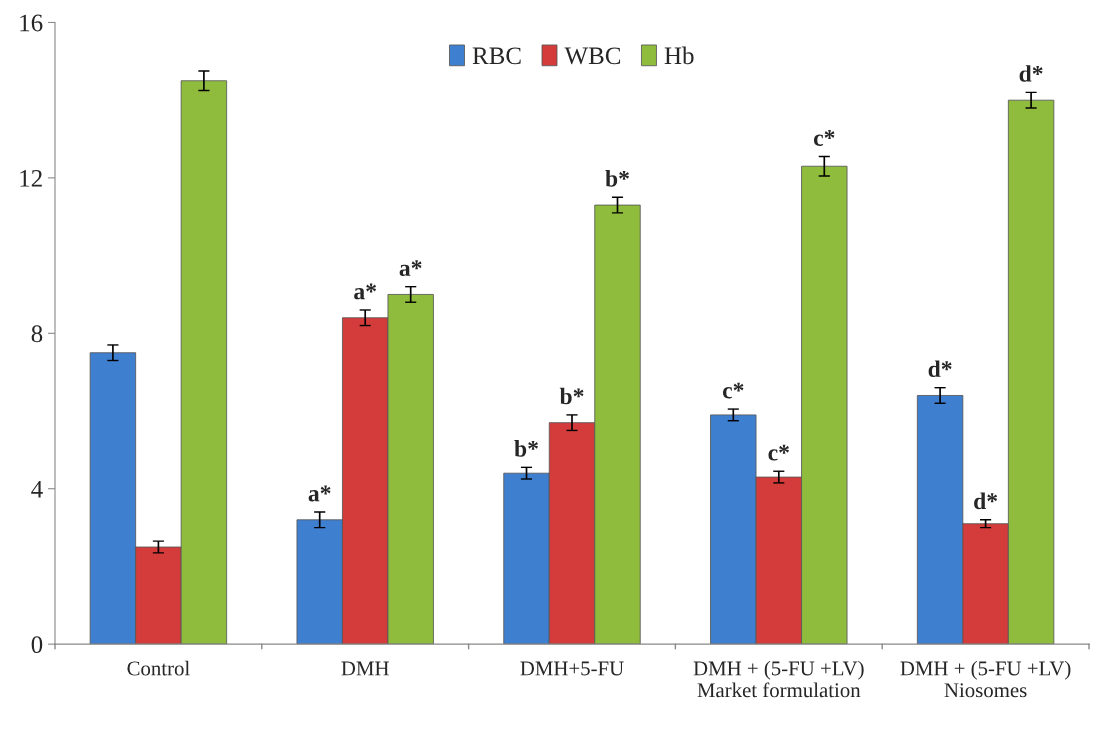  I want to click on x-tick-label: Control, so click(158, 668).